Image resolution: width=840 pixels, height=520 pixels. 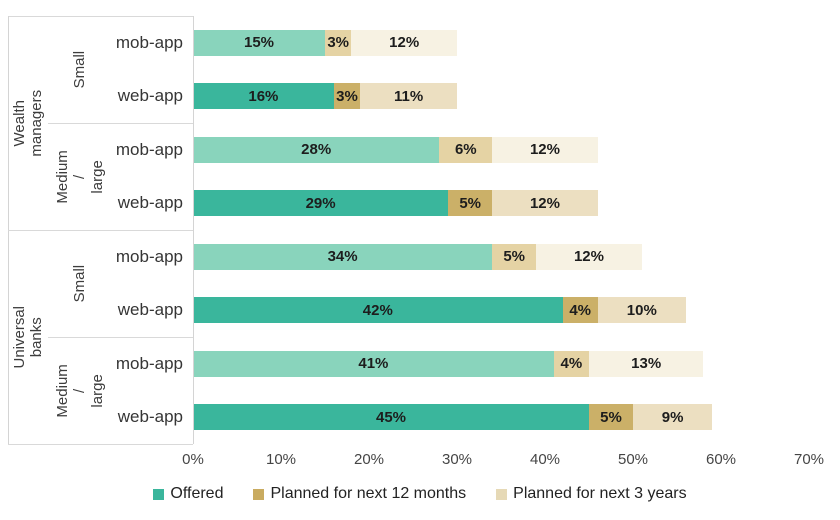 I want to click on bar-row: 42% 4% 10%, so click(x=439, y=310).